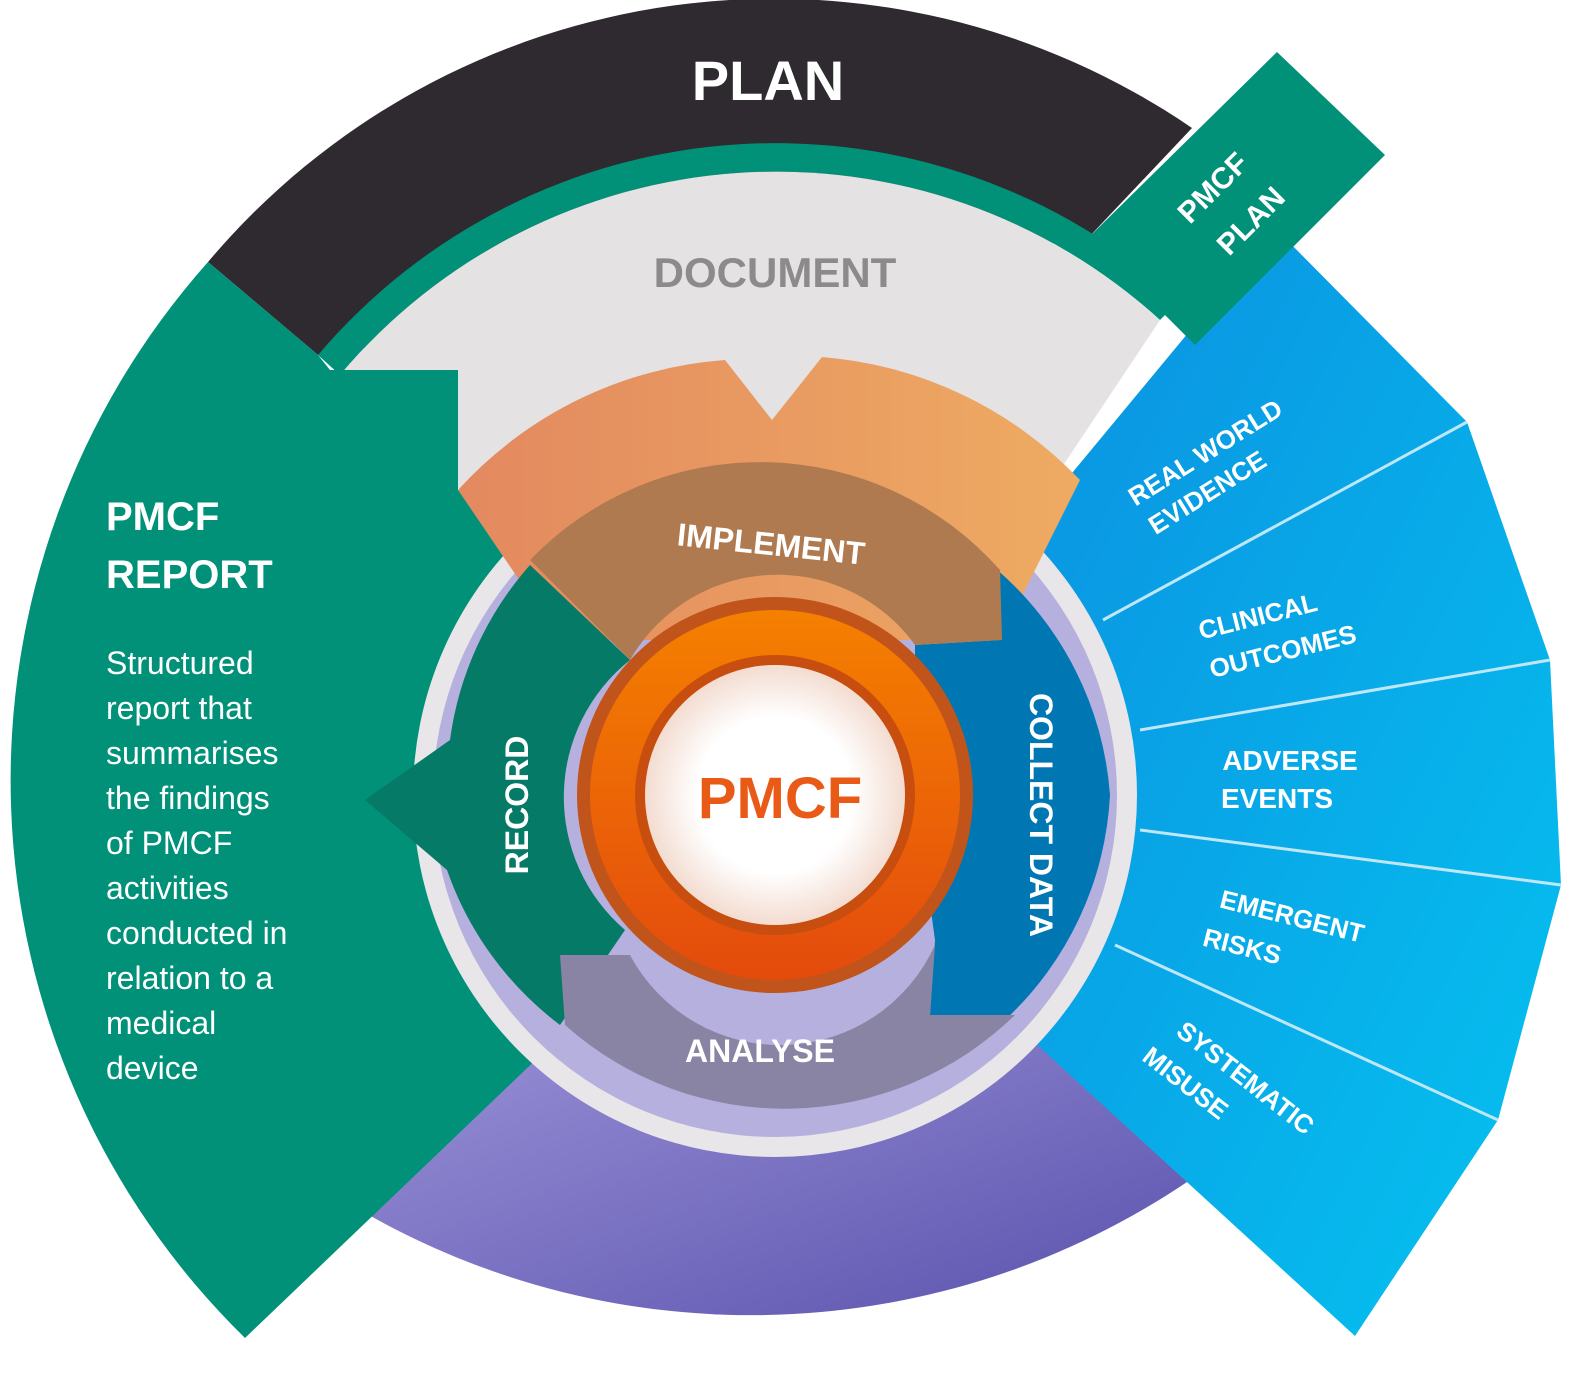 The height and width of the screenshot is (1376, 1575). Describe the element at coordinates (760, 1051) in the screenshot. I see `analyse-label: ANALYSE` at that location.